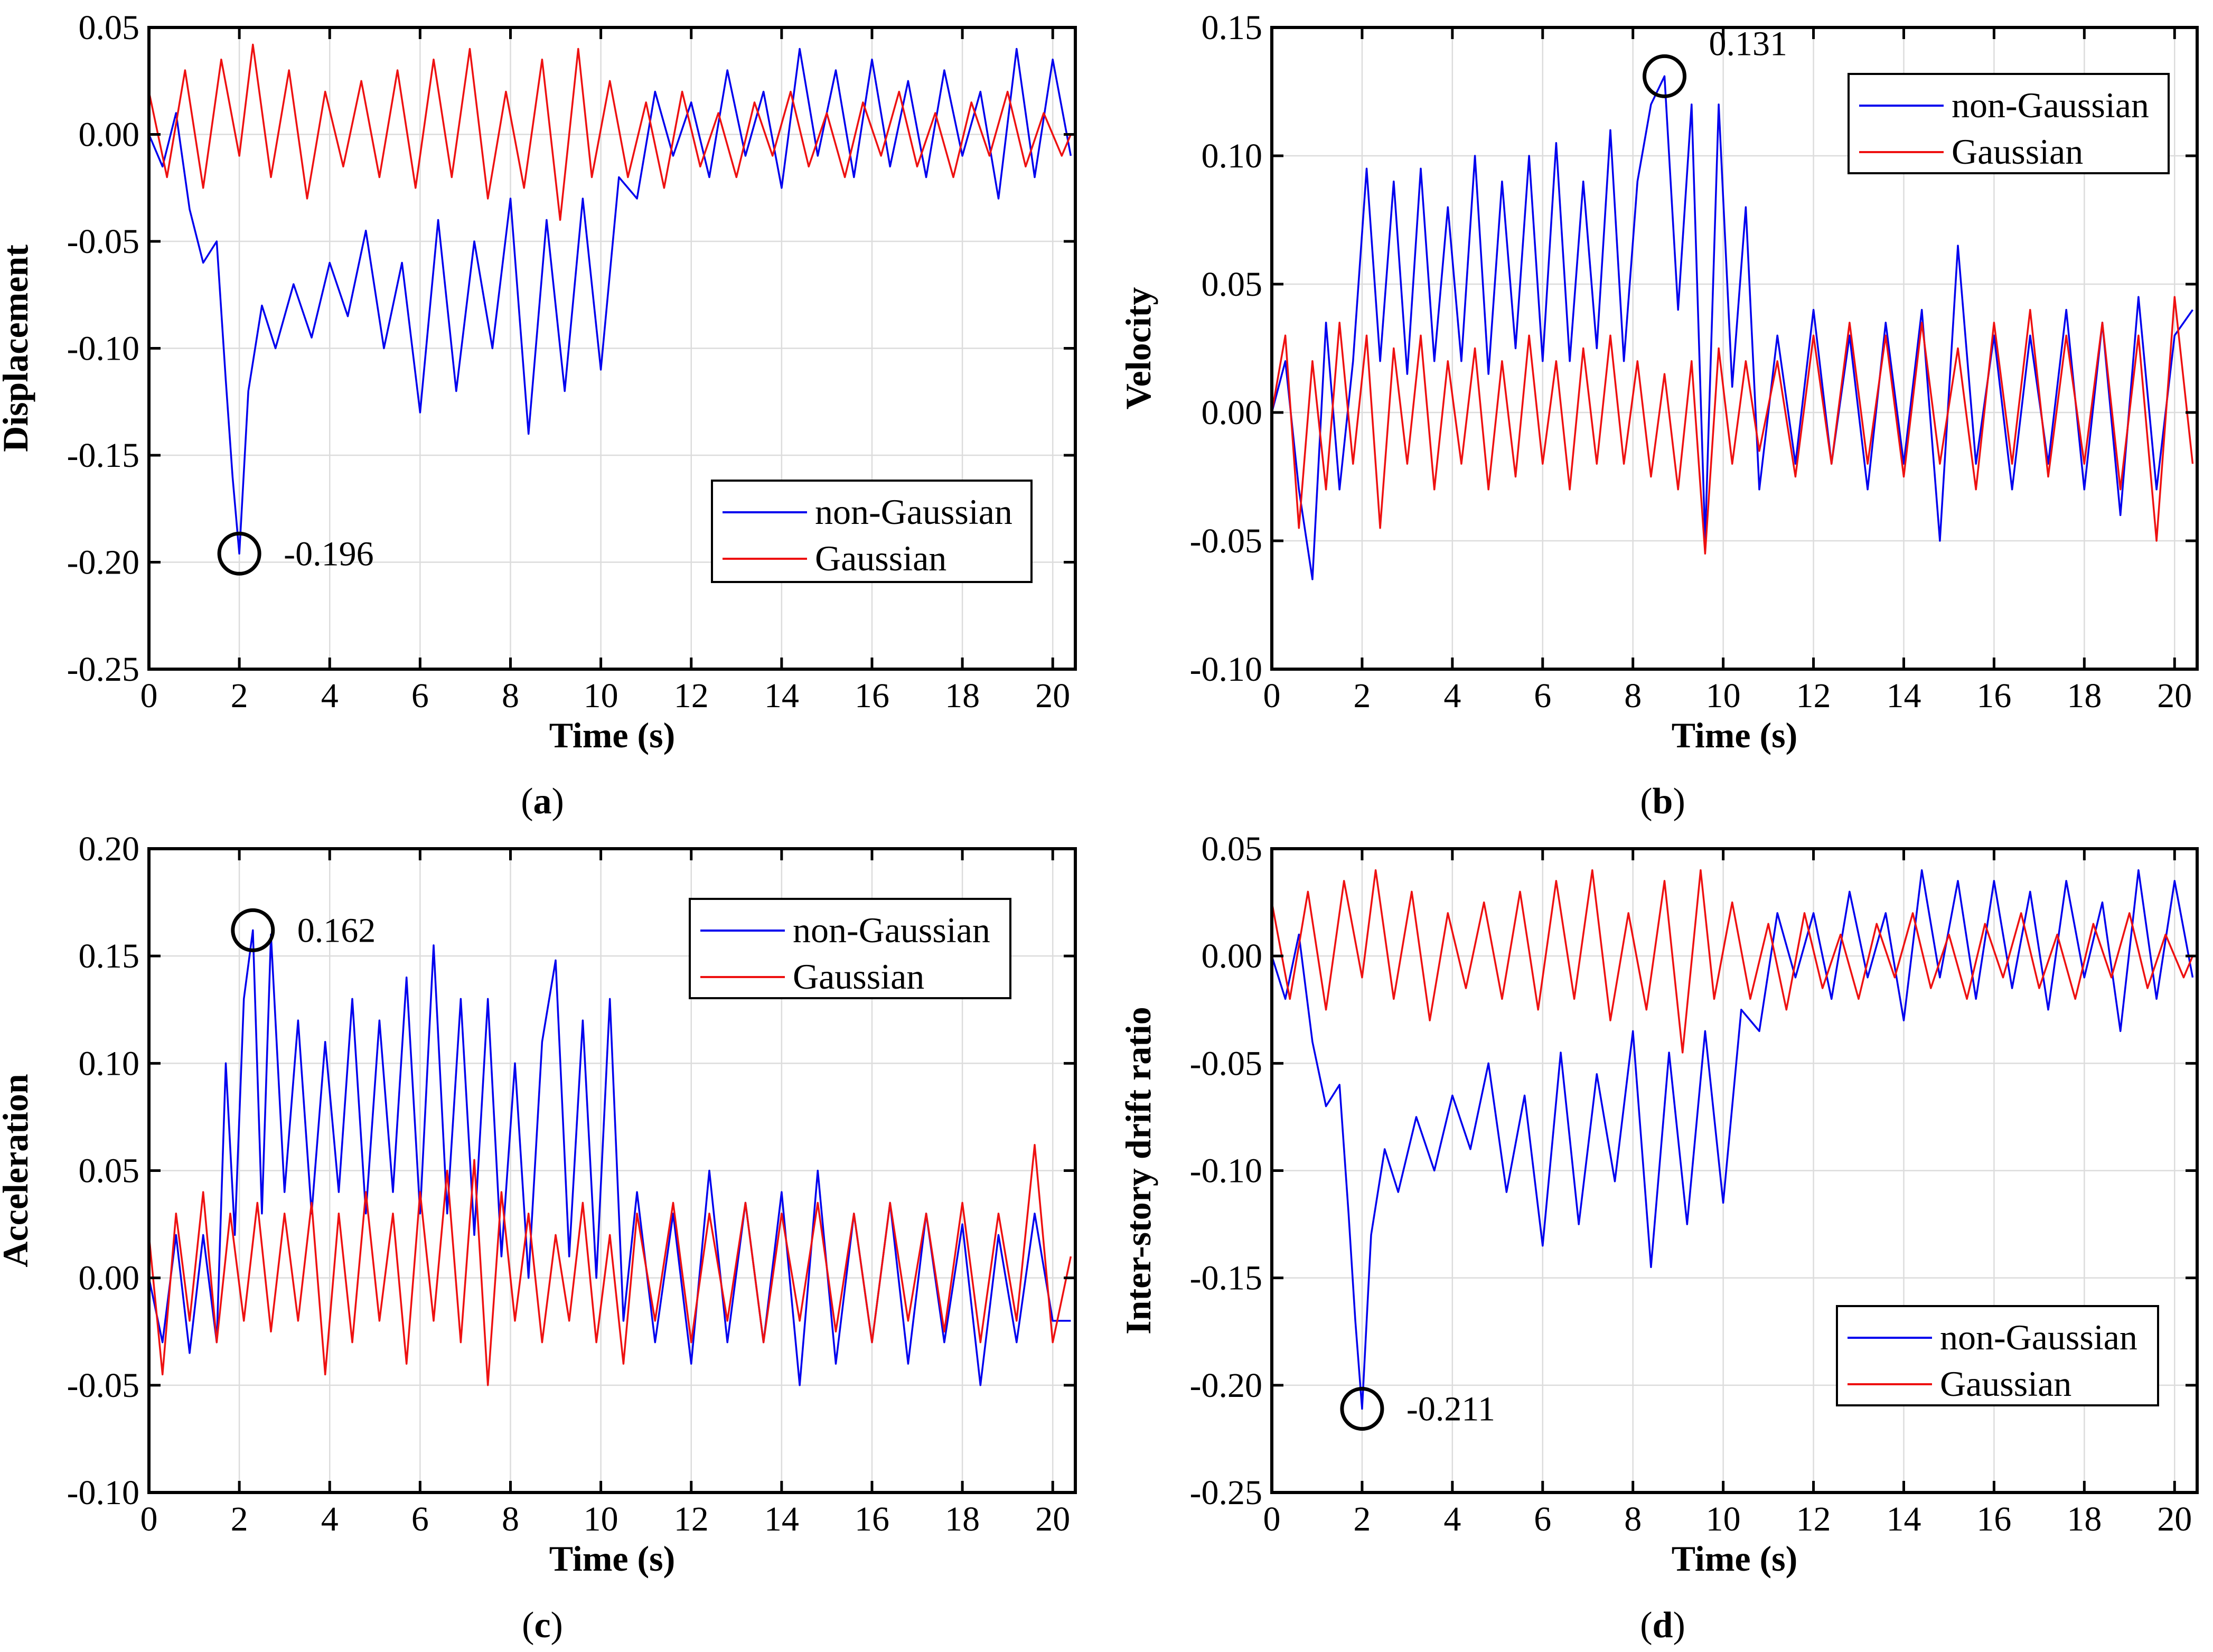 Image resolution: width=2213 pixels, height=1652 pixels. Describe the element at coordinates (1663, 801) in the screenshot. I see `panel-caption: (b)` at that location.